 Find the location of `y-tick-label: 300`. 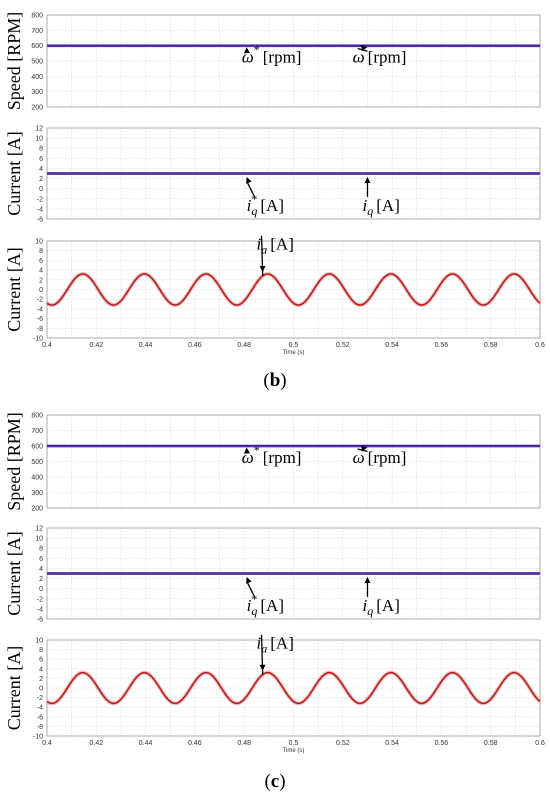

y-tick-label: 300 is located at coordinates (37, 92).